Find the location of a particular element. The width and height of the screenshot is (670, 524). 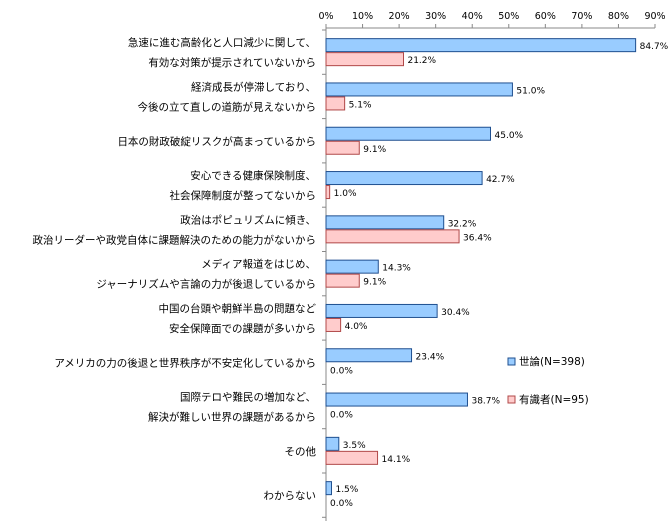

category-label: 政治はポピュリズムに傾き、 is located at coordinates (248, 219).